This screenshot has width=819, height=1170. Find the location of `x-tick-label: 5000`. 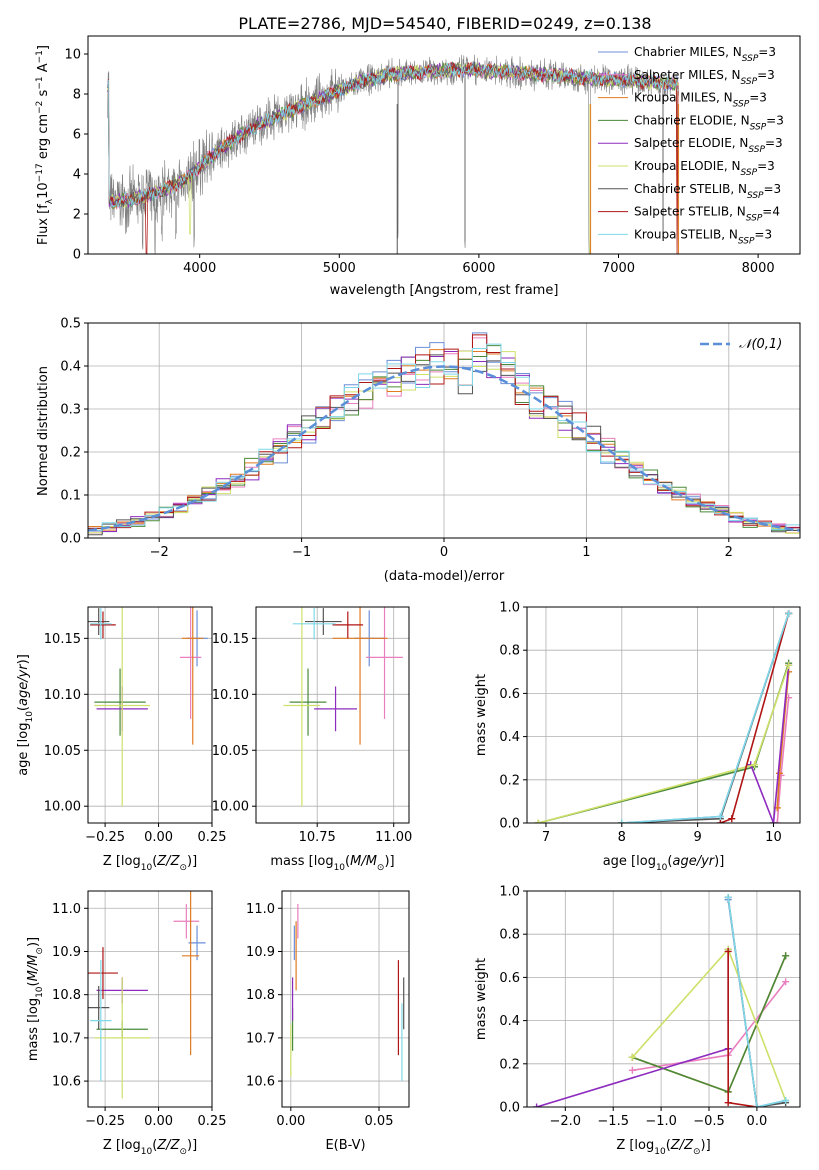

x-tick-label: 5000 is located at coordinates (339, 268).